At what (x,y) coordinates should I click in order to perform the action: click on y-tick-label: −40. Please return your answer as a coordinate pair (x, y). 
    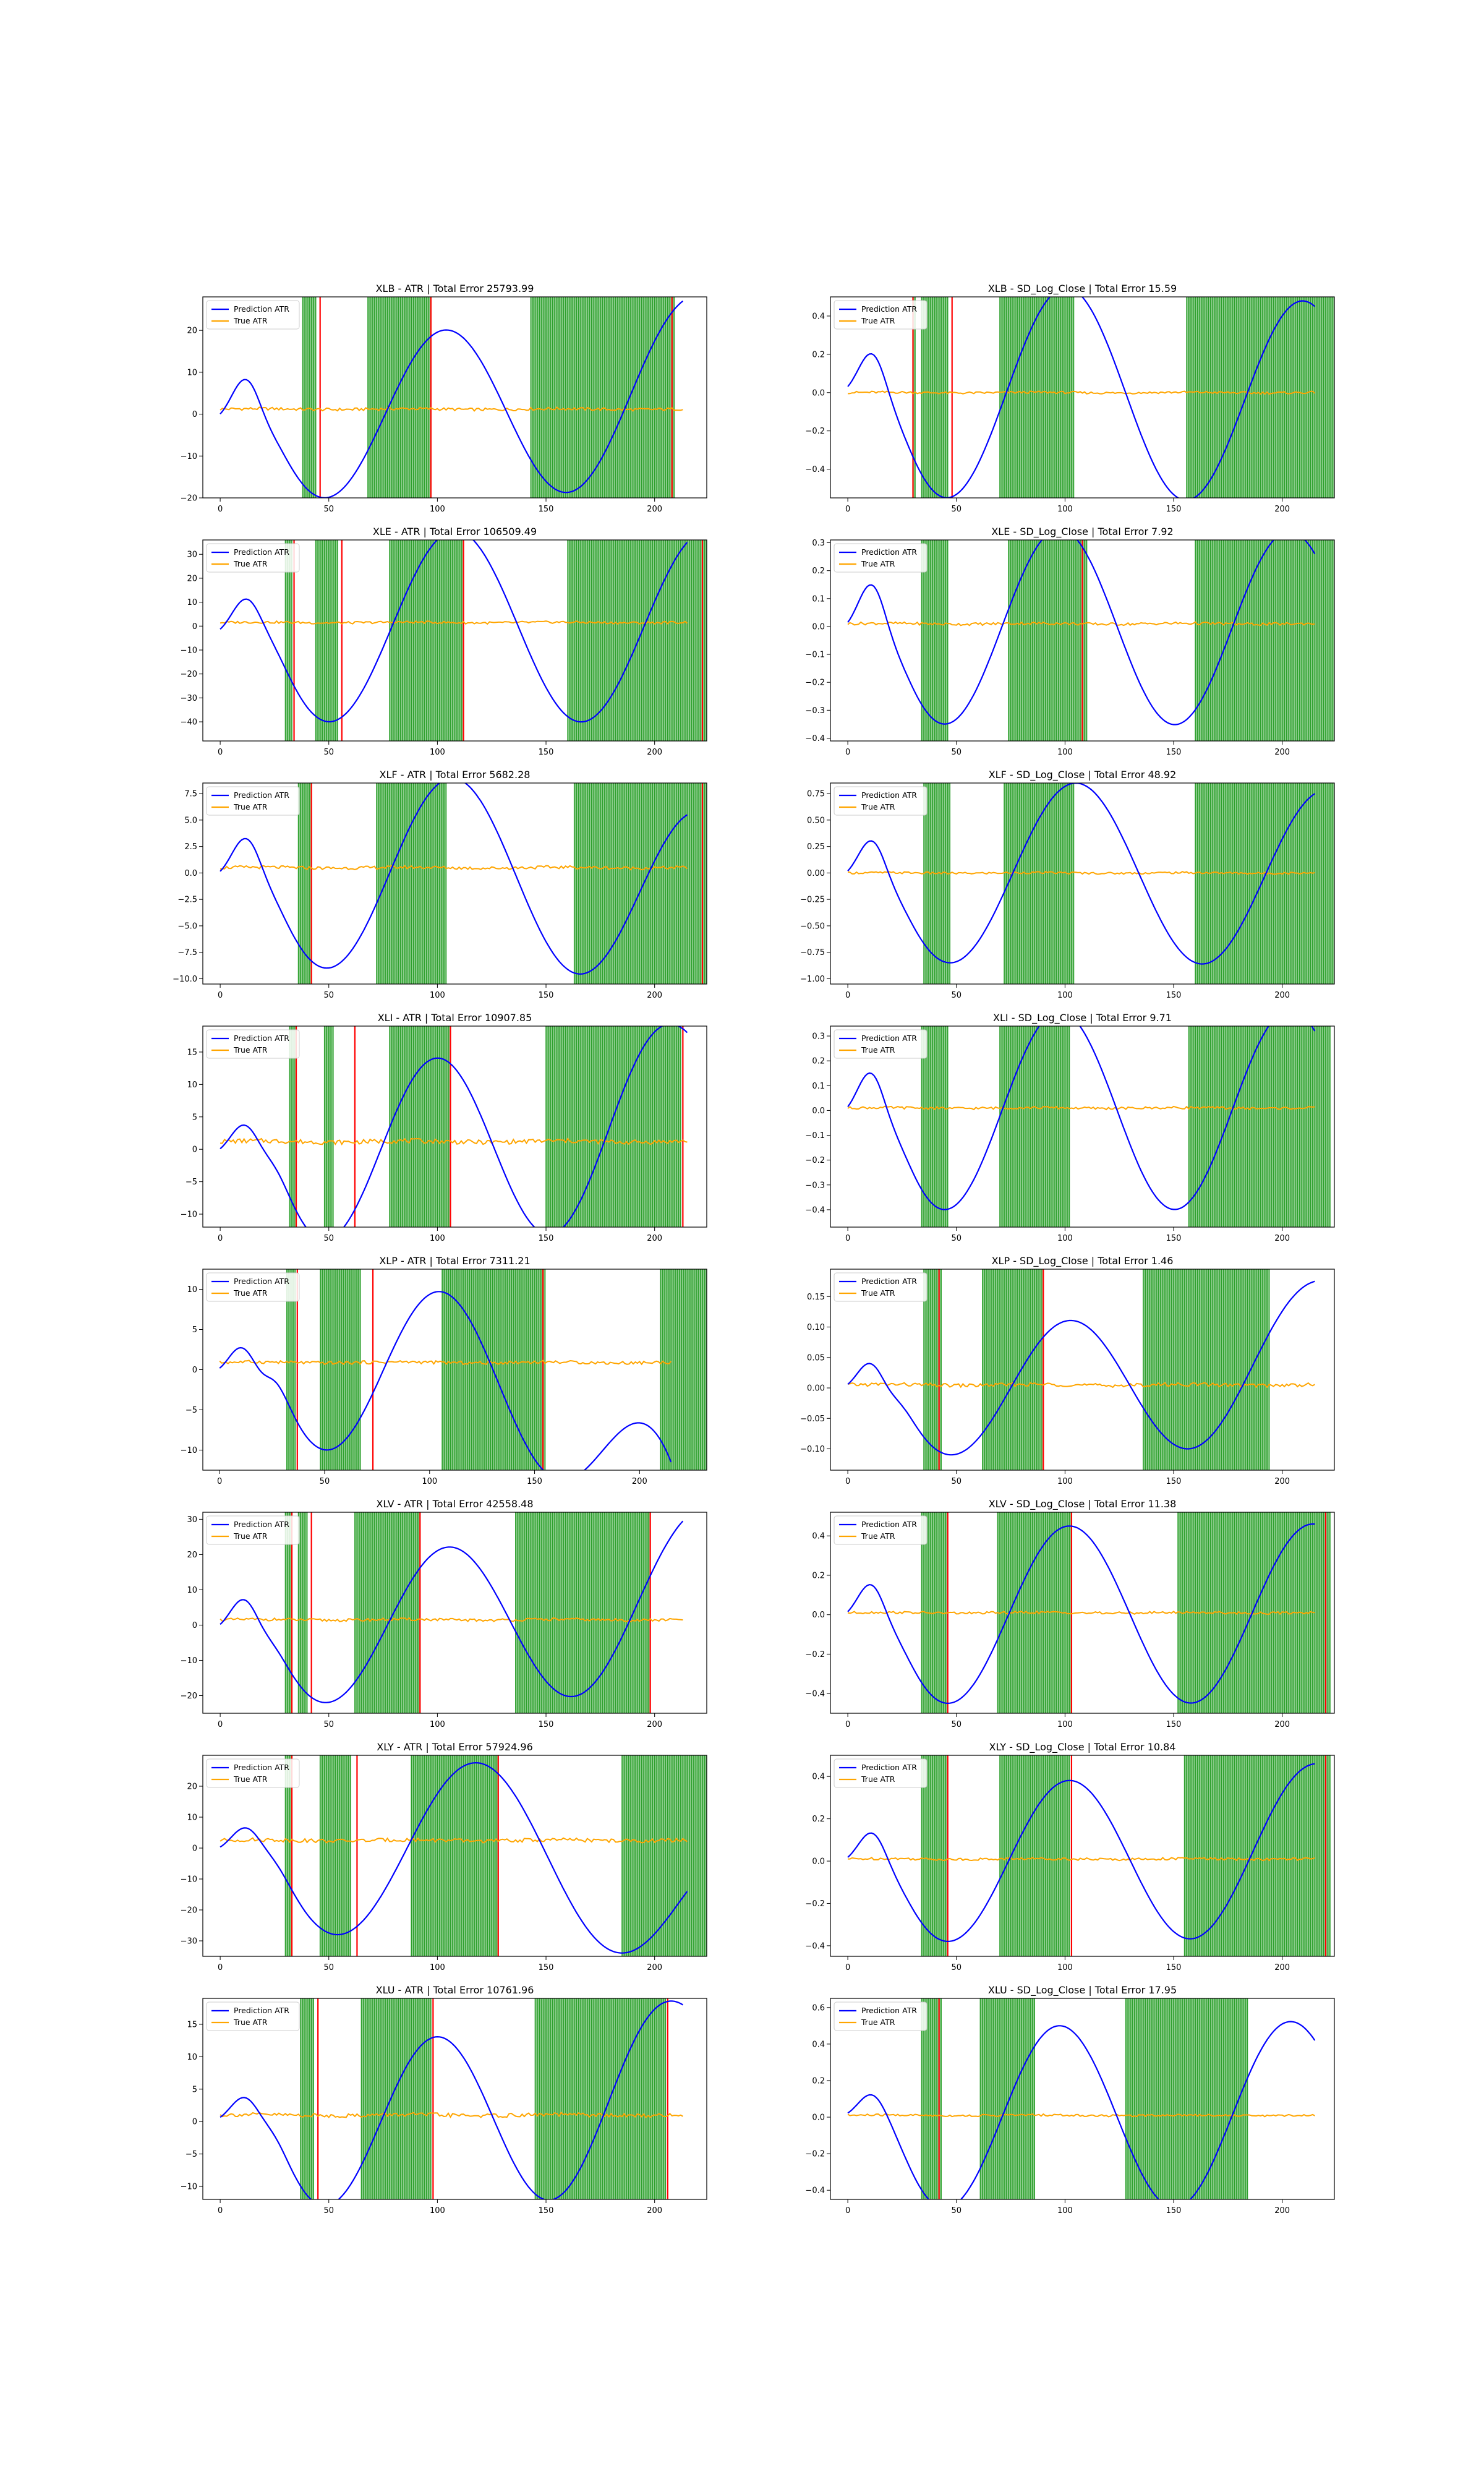
    Looking at the image, I should click on (189, 722).